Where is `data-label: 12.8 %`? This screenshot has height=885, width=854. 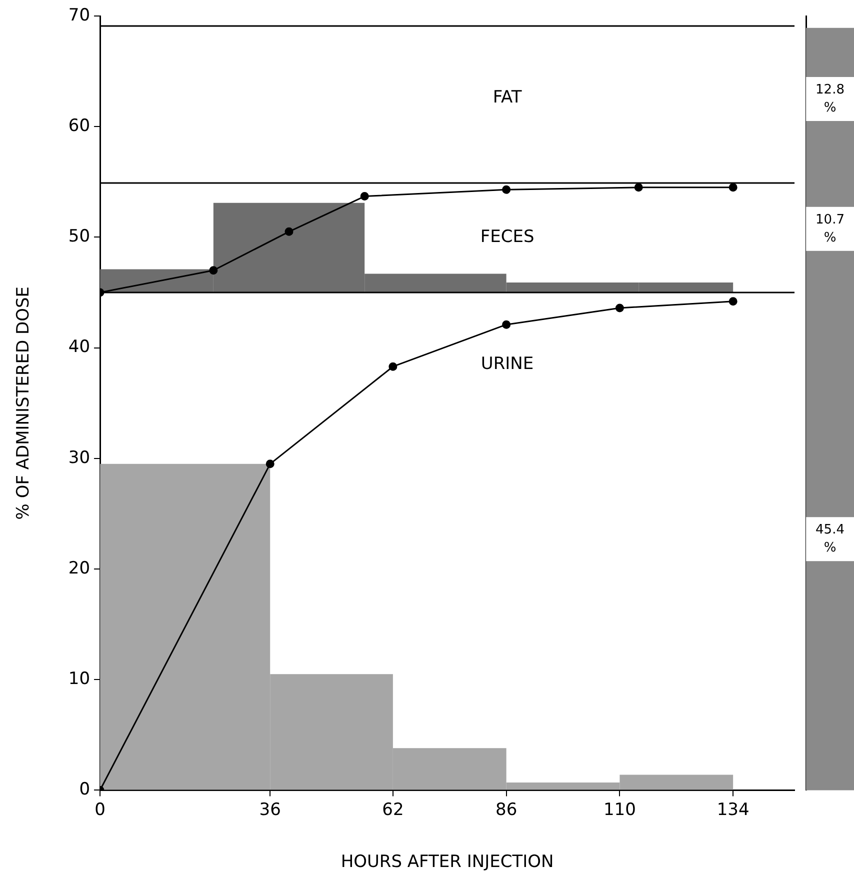 data-label: 12.8 % is located at coordinates (830, 99).